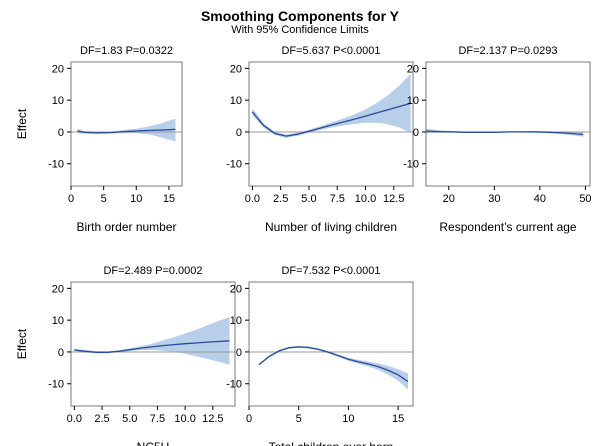 The height and width of the screenshot is (446, 600). I want to click on panel-label: DF=2.137 P=0.0293, so click(507, 51).